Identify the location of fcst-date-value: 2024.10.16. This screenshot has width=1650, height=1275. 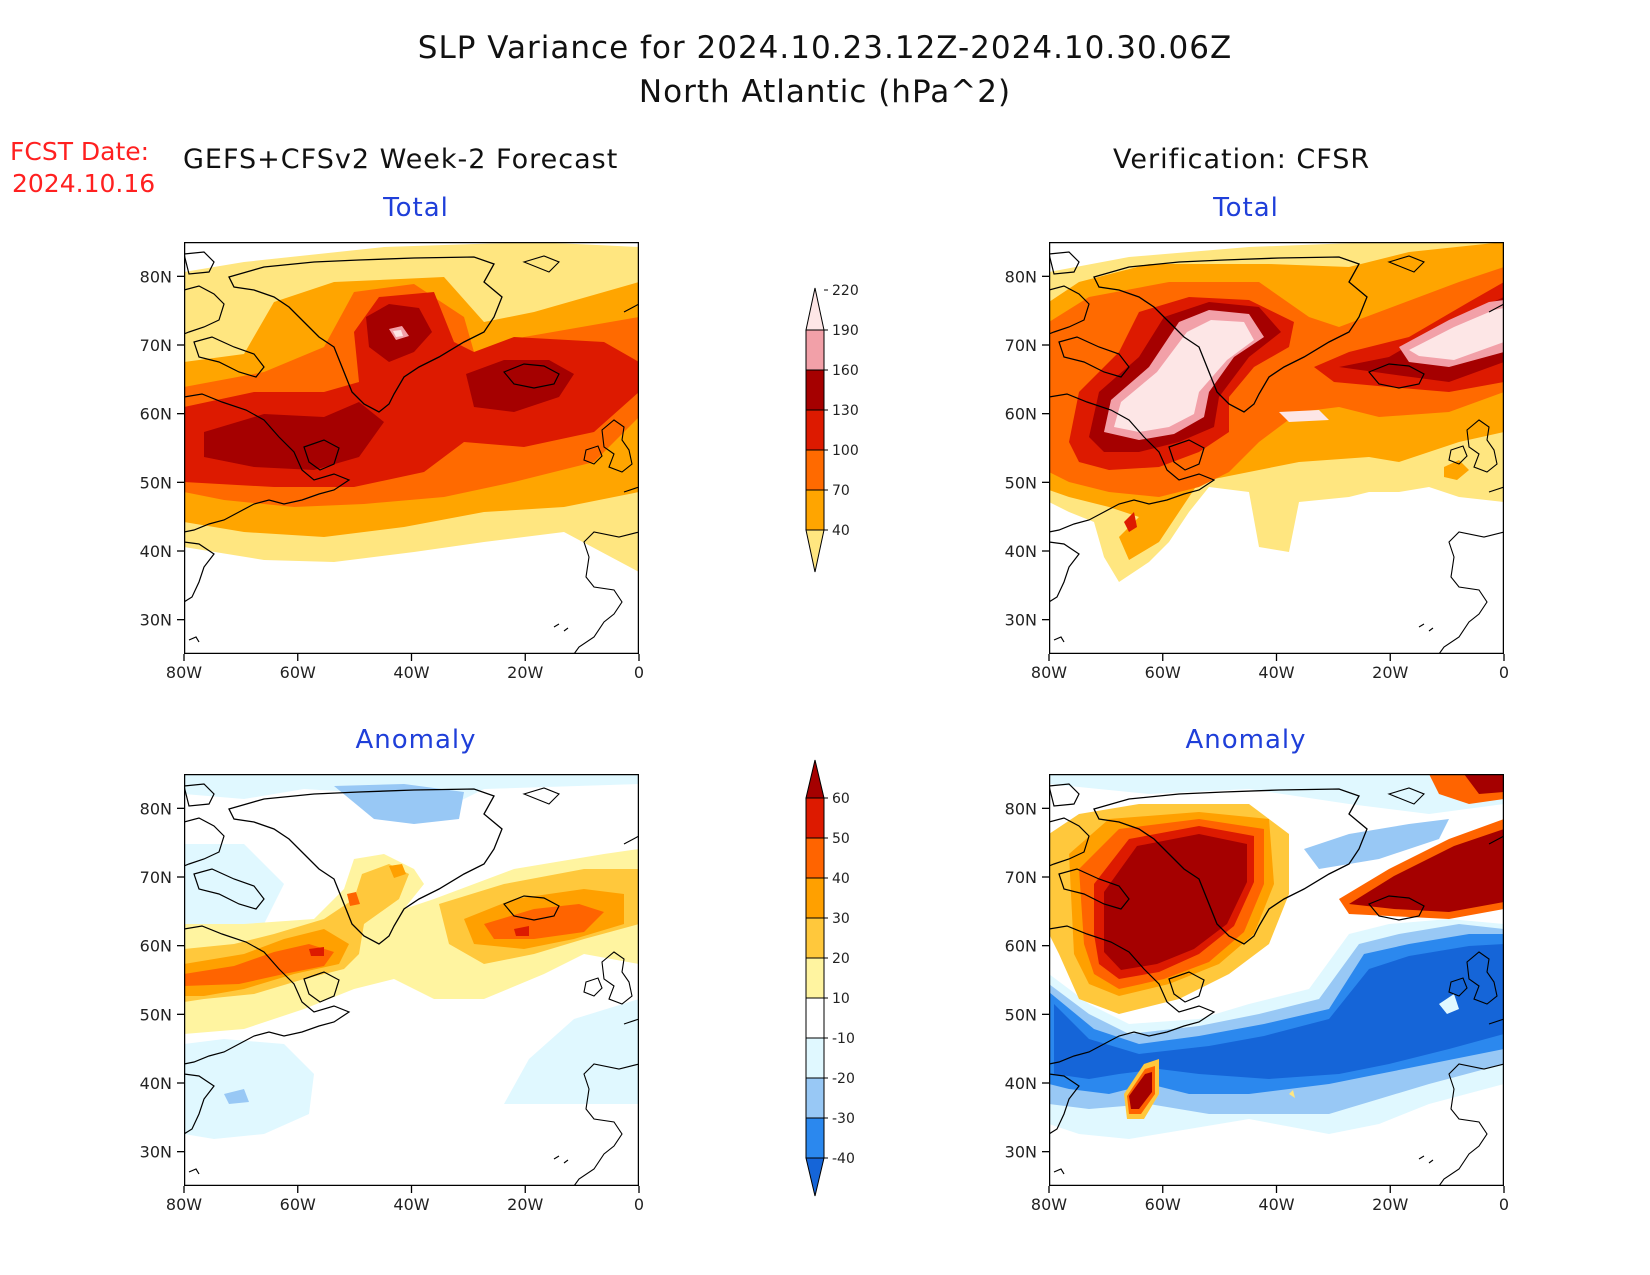
(84, 183).